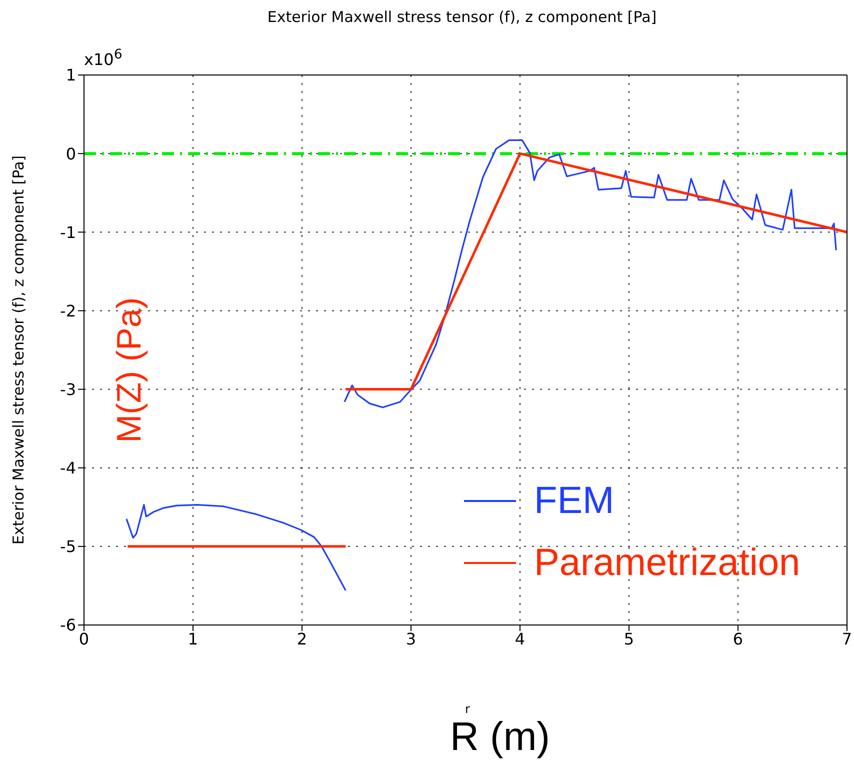 Image resolution: width=854 pixels, height=771 pixels. What do you see at coordinates (193, 638) in the screenshot?
I see `x-tick-label: 1` at bounding box center [193, 638].